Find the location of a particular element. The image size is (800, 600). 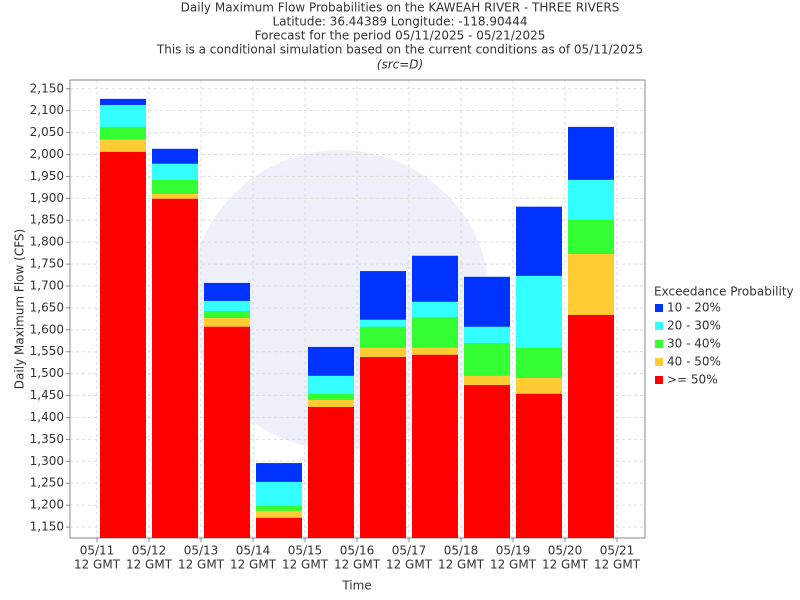

y-tick-label: 2,050 is located at coordinates (47, 132).